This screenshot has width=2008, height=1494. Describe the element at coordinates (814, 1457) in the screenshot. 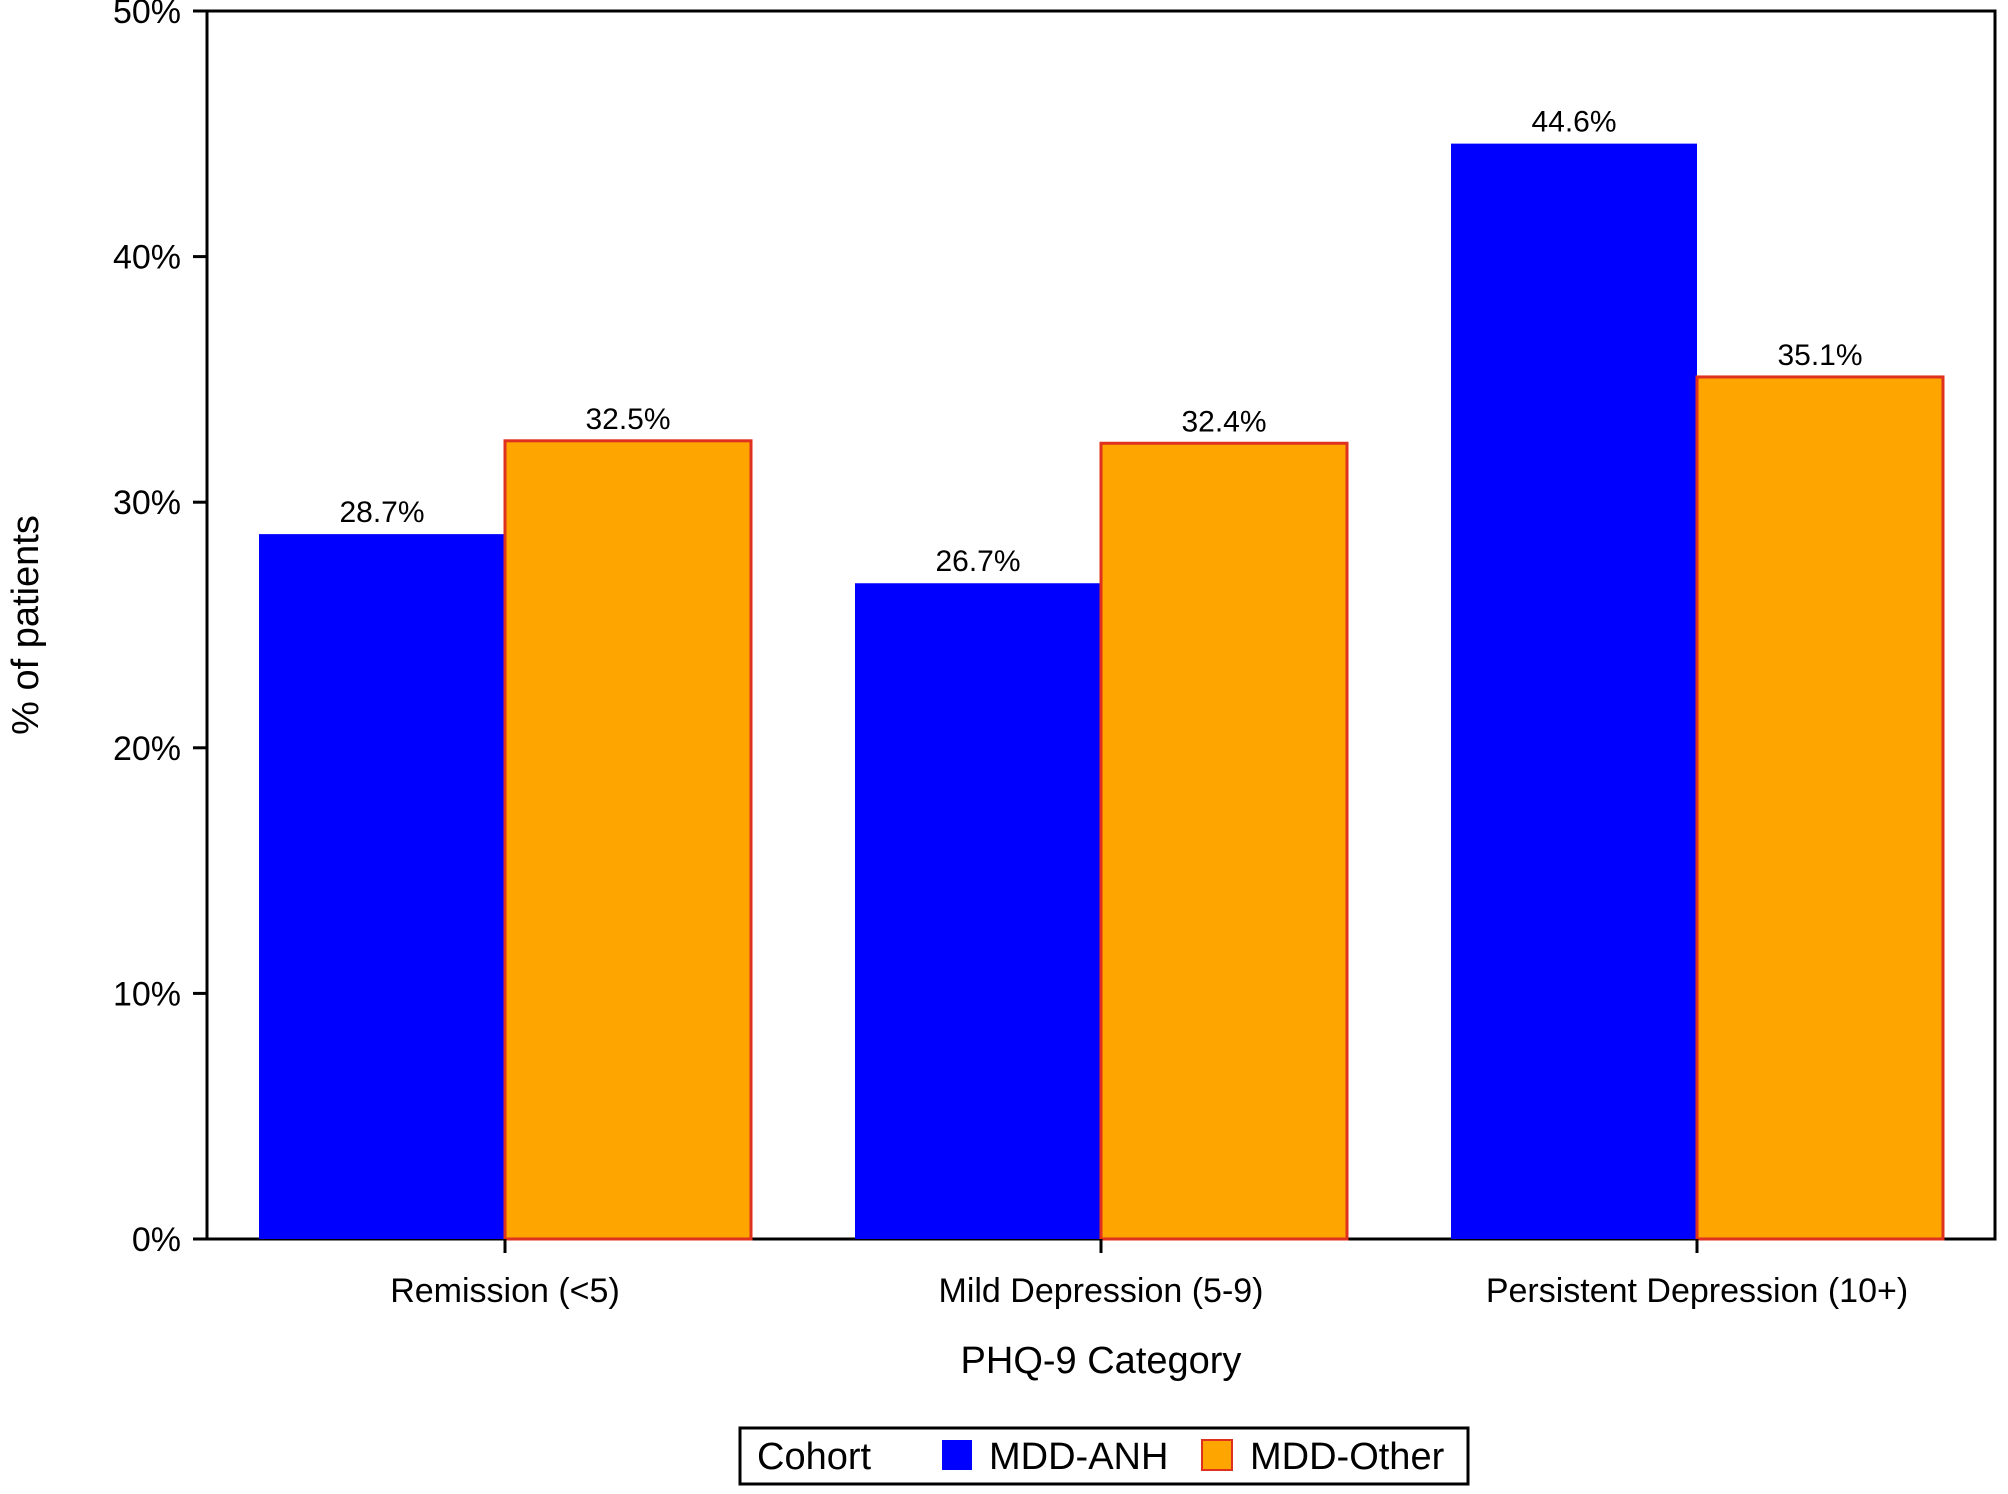

I see `legend-title: Cohort` at that location.